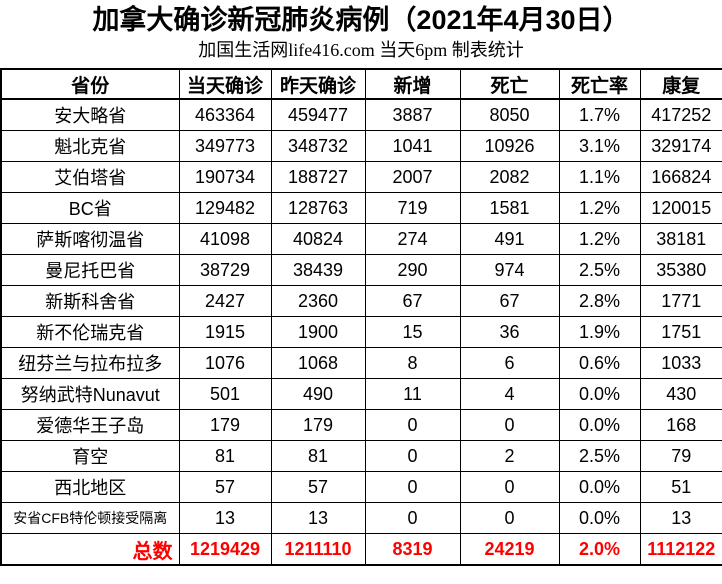 This screenshot has width=722, height=584. Describe the element at coordinates (318, 332) in the screenshot. I see `yesterday-cell: 1900` at that location.